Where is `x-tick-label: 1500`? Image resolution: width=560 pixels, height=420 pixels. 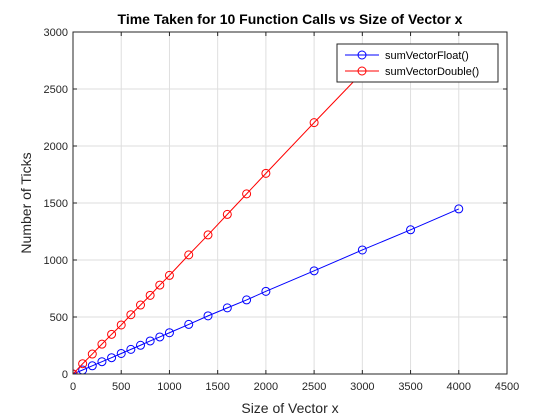 x-tick-label: 1500 is located at coordinates (217, 387).